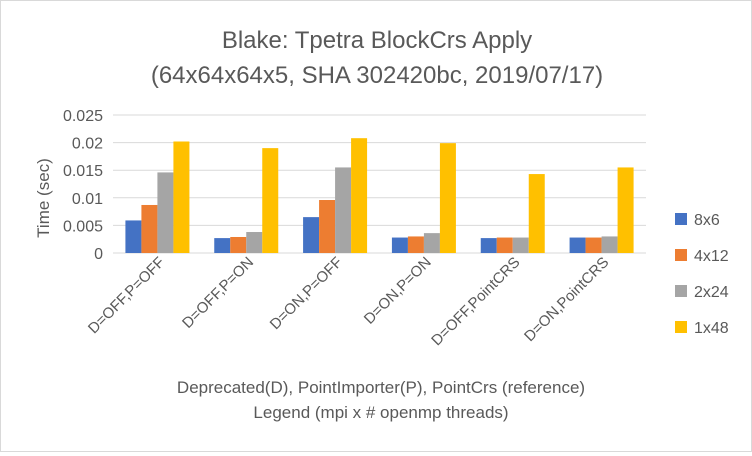 The image size is (752, 456). What do you see at coordinates (398, 291) in the screenshot?
I see `x-tick-label: D=ON,P=ON` at bounding box center [398, 291].